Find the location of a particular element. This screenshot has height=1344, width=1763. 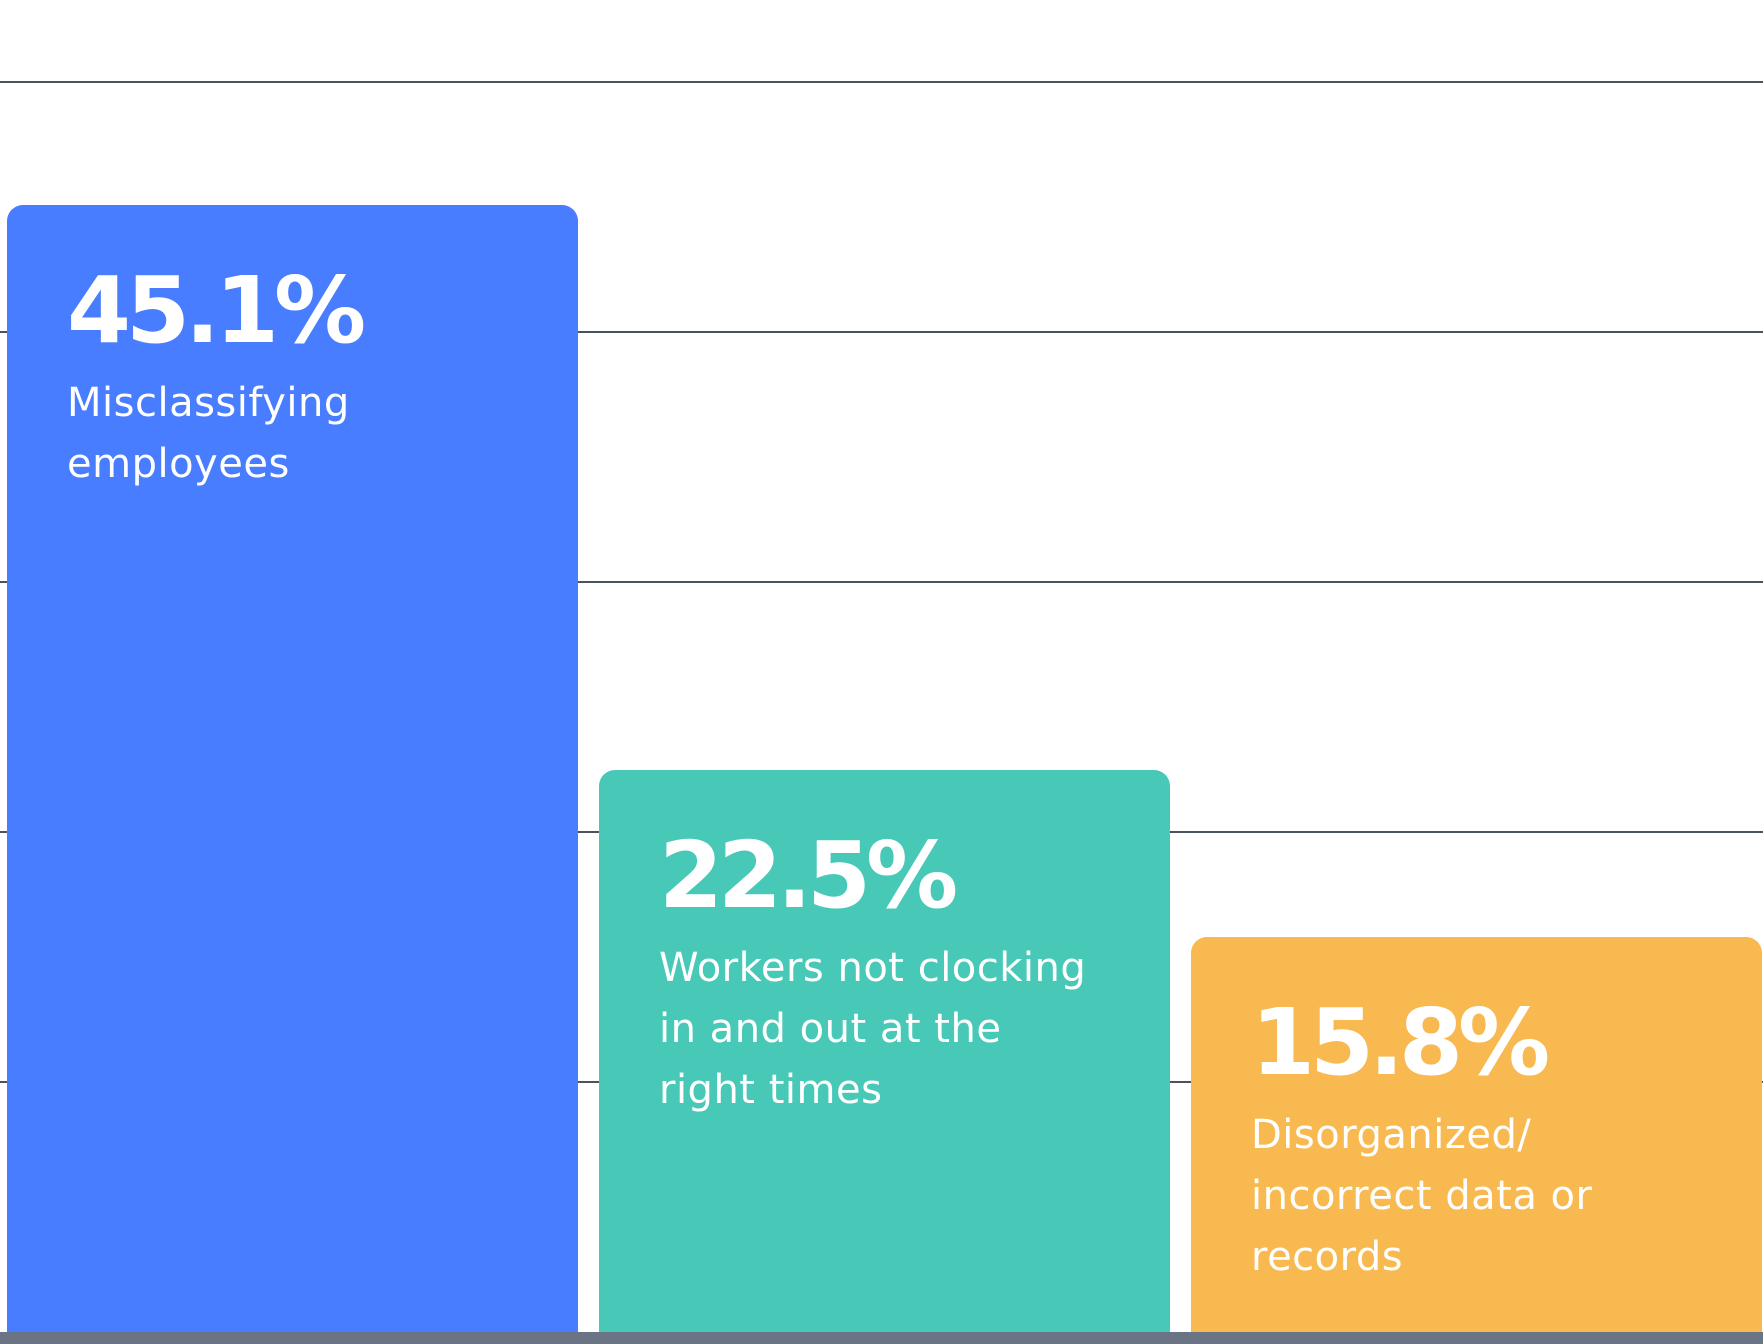

bar-category-label: Disorganized/ incorrect data or records is located at coordinates (1422, 1196).